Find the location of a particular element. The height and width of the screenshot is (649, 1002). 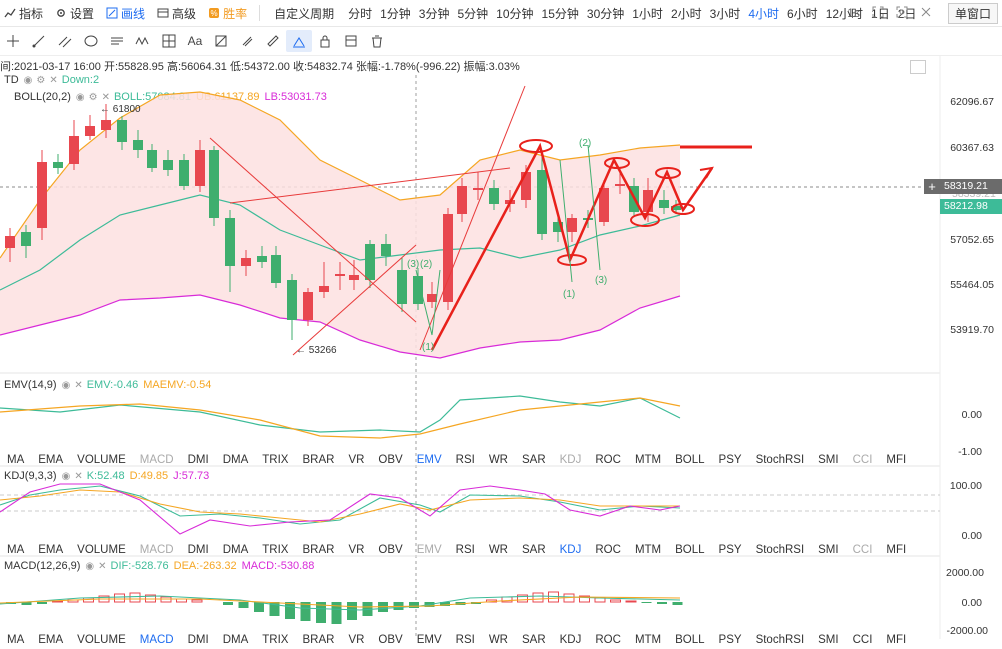

trash-icon is located at coordinates (377, 41).